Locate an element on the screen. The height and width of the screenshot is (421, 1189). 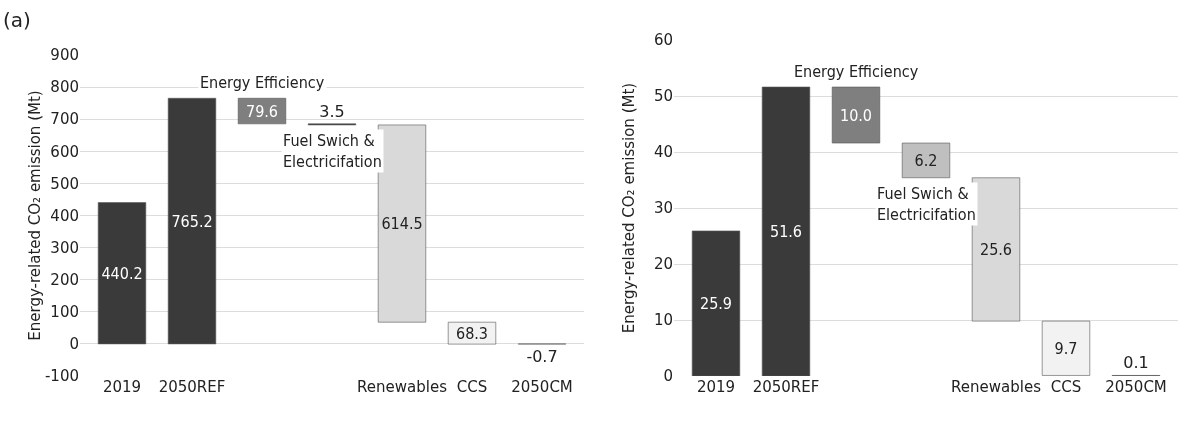
y-tick-label: 60 is located at coordinates (663, 40).